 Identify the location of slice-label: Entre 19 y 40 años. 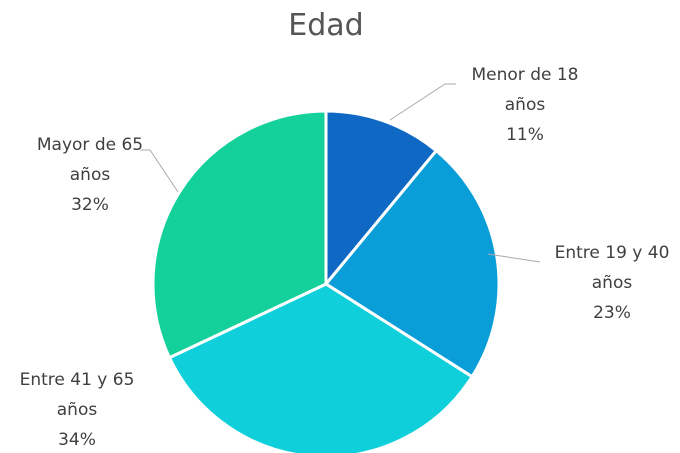
(612, 268).